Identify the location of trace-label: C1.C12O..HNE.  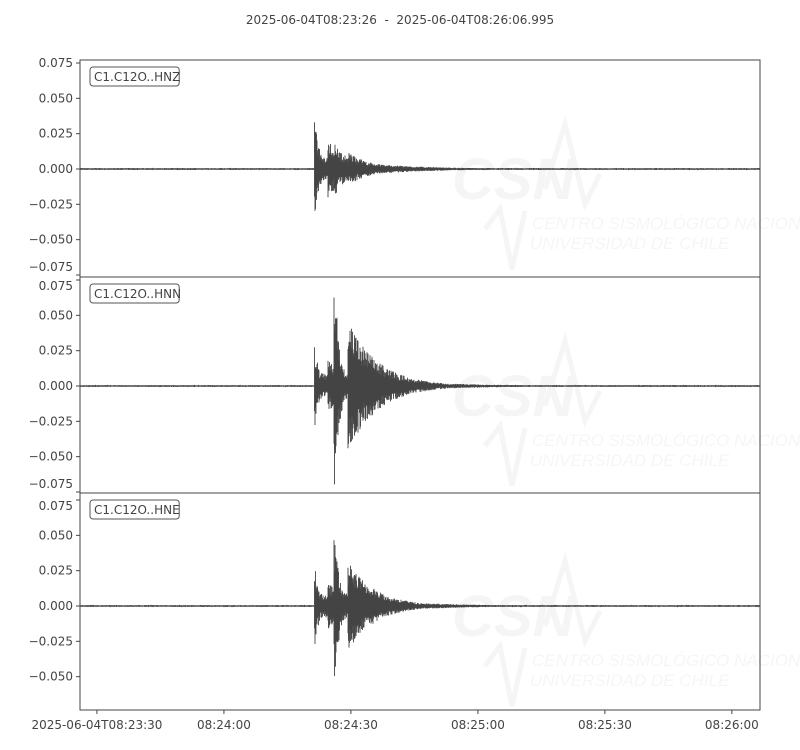
(134, 509).